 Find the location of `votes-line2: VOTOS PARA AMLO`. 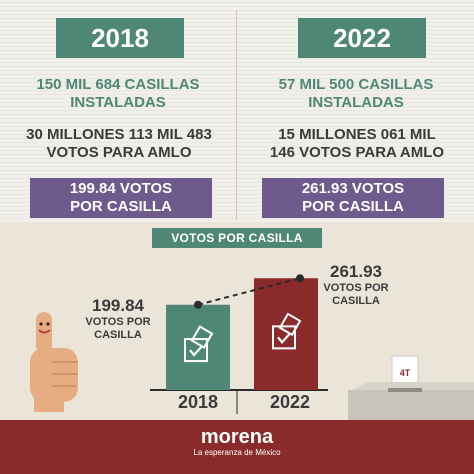

votes-line2: VOTOS PARA AMLO is located at coordinates (119, 152).